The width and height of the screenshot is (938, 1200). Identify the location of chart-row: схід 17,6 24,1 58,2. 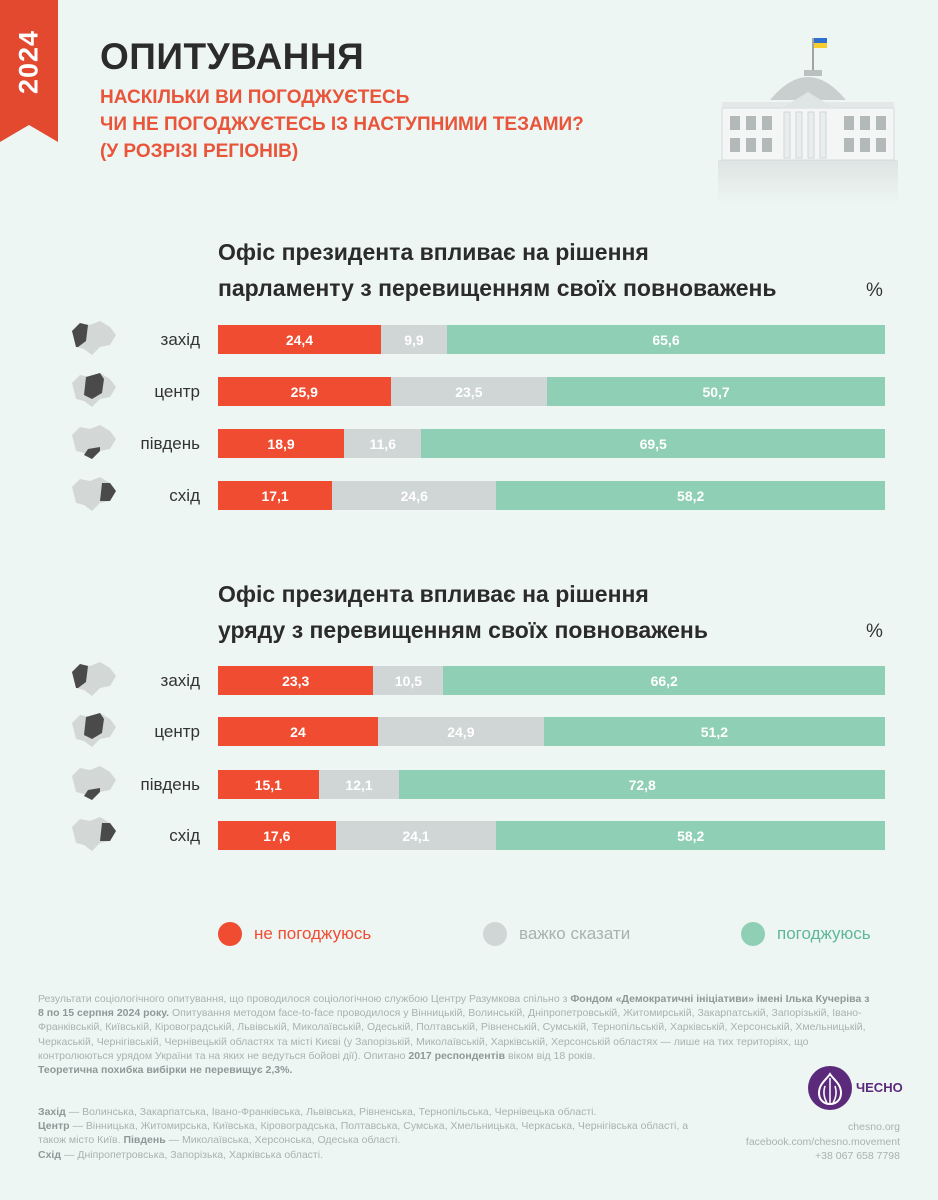
(478, 834).